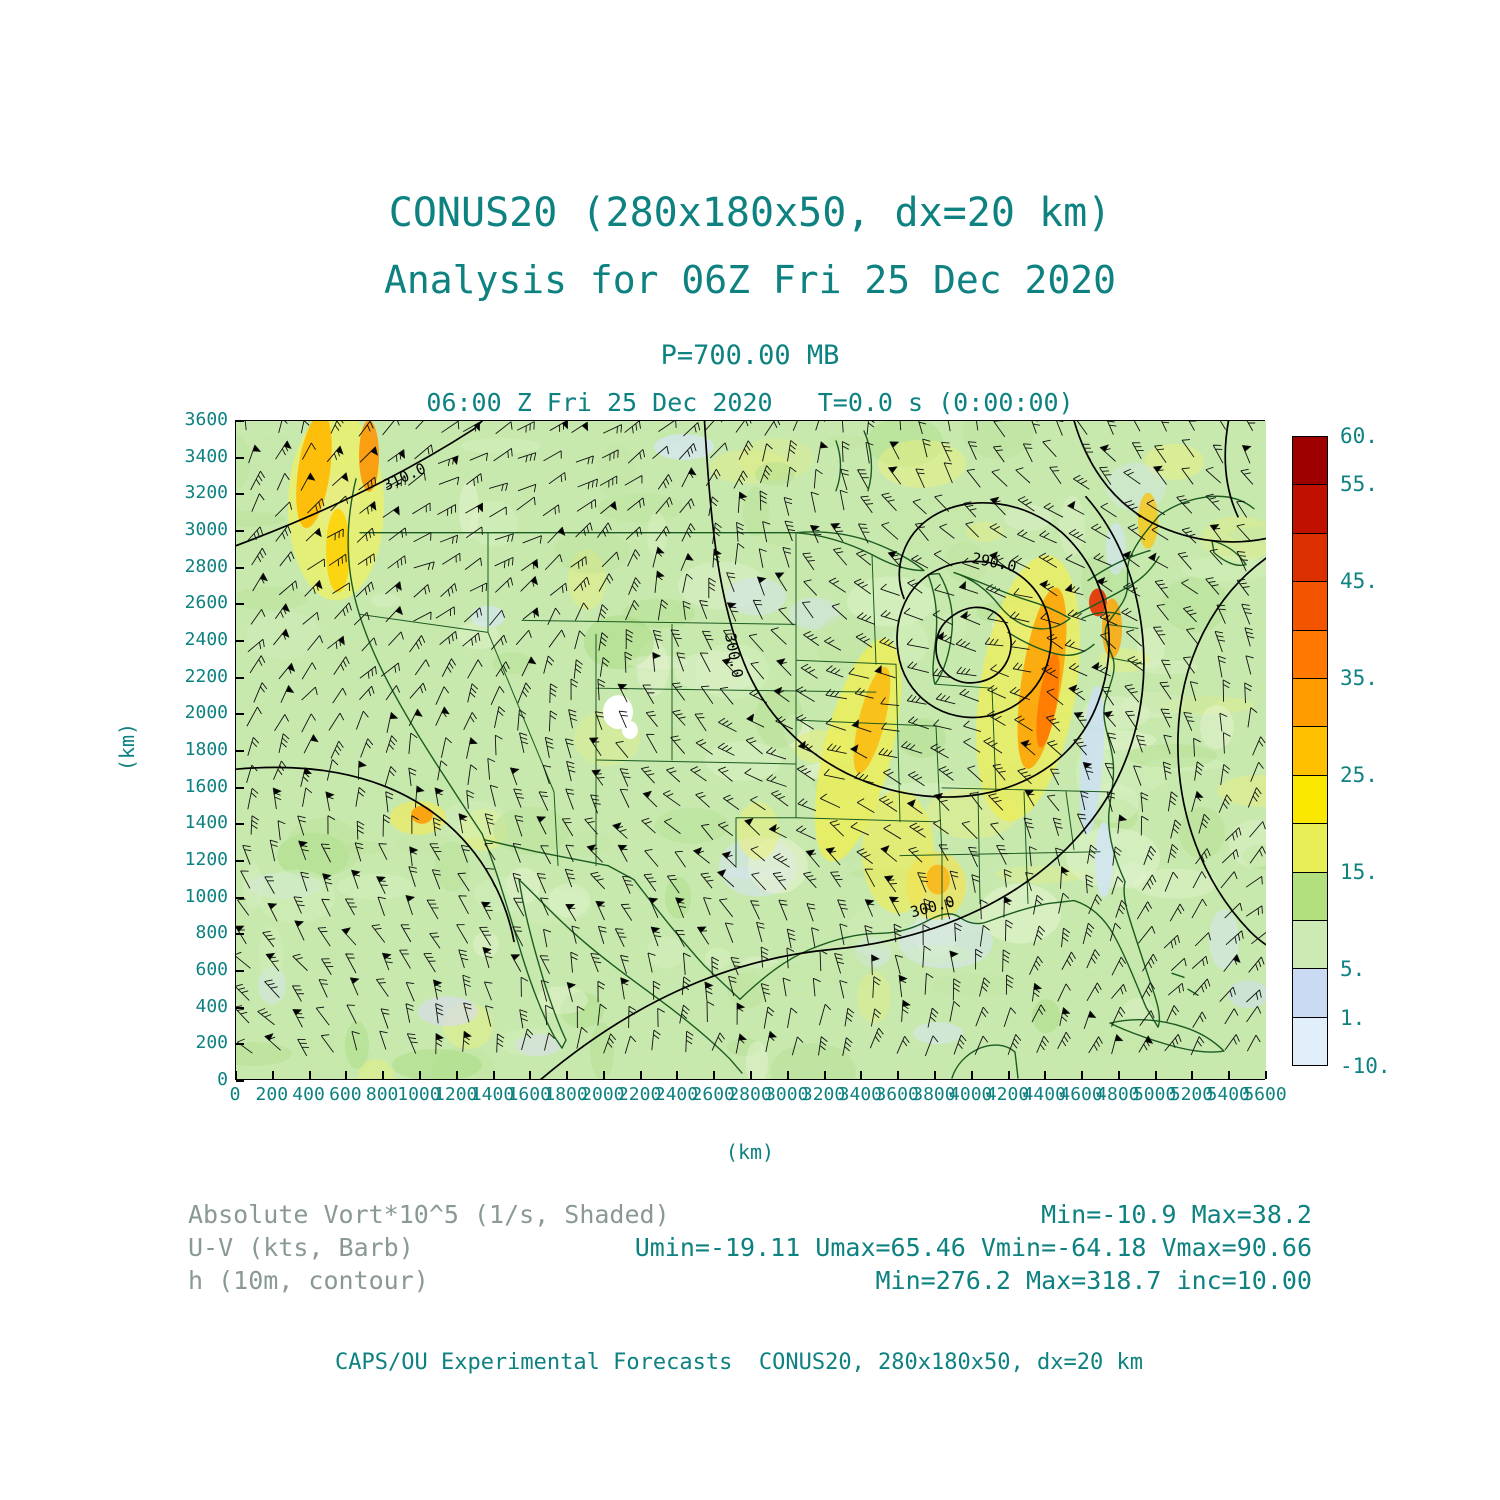  Describe the element at coordinates (211, 1043) in the screenshot. I see `y-tick-label: 200` at that location.